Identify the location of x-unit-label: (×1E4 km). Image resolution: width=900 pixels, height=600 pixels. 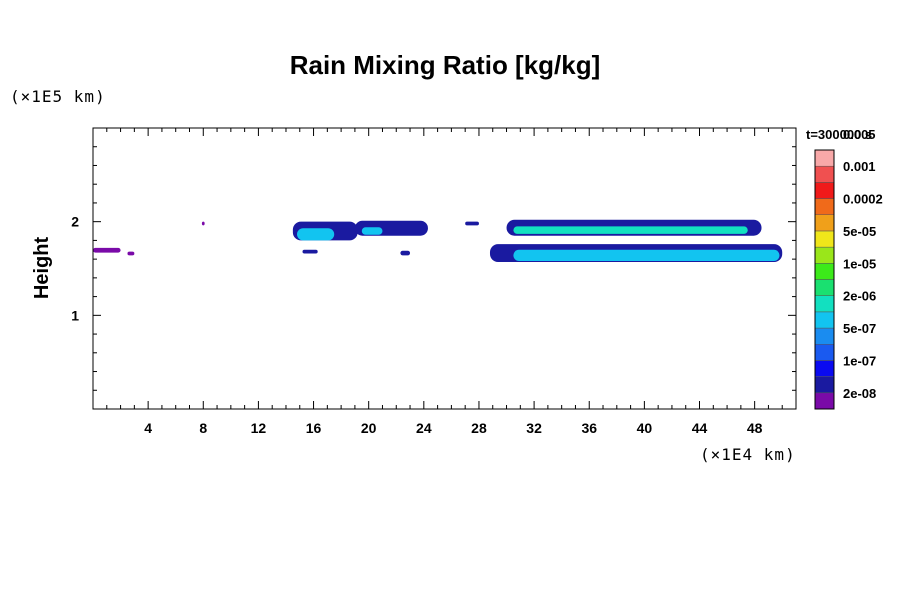
(748, 454).